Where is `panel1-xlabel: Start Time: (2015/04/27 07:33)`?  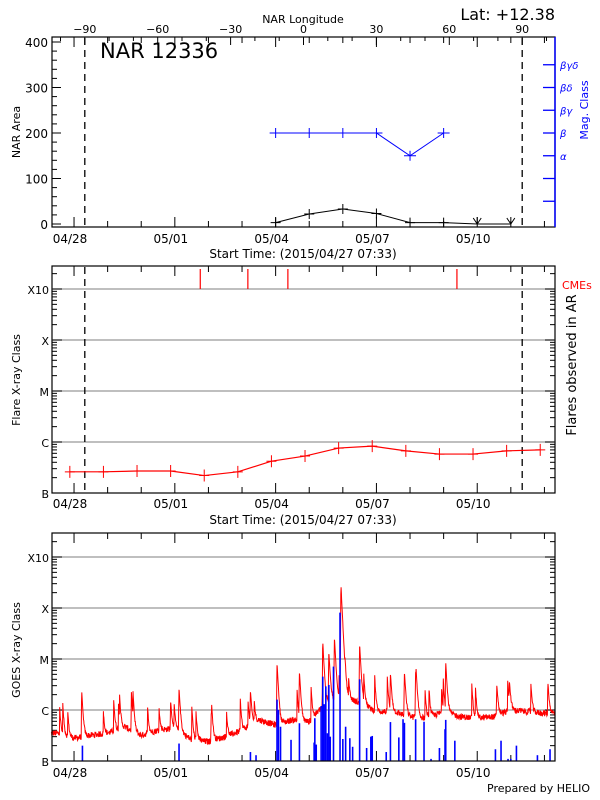 panel1-xlabel: Start Time: (2015/04/27 07:33) is located at coordinates (302, 254).